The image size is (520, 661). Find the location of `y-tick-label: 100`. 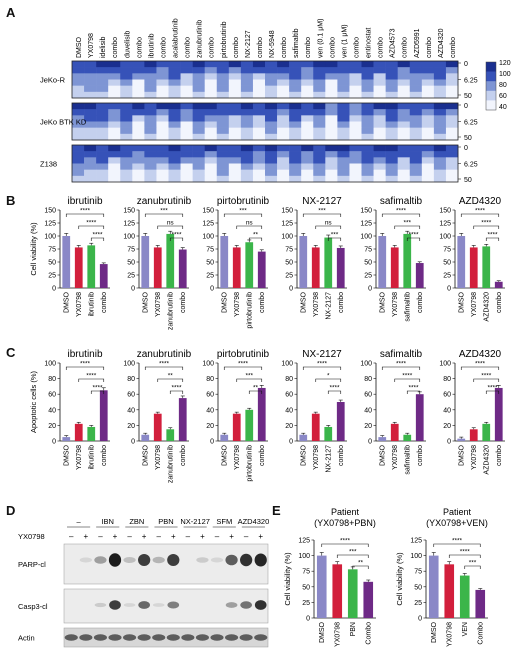

y-tick-label: 100 is located at coordinates (50, 364).